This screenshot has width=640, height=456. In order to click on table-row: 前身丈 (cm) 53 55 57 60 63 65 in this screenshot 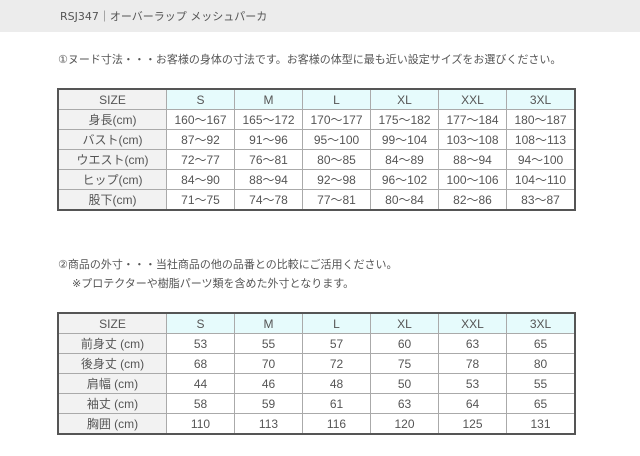, I will do `click(316, 343)`.